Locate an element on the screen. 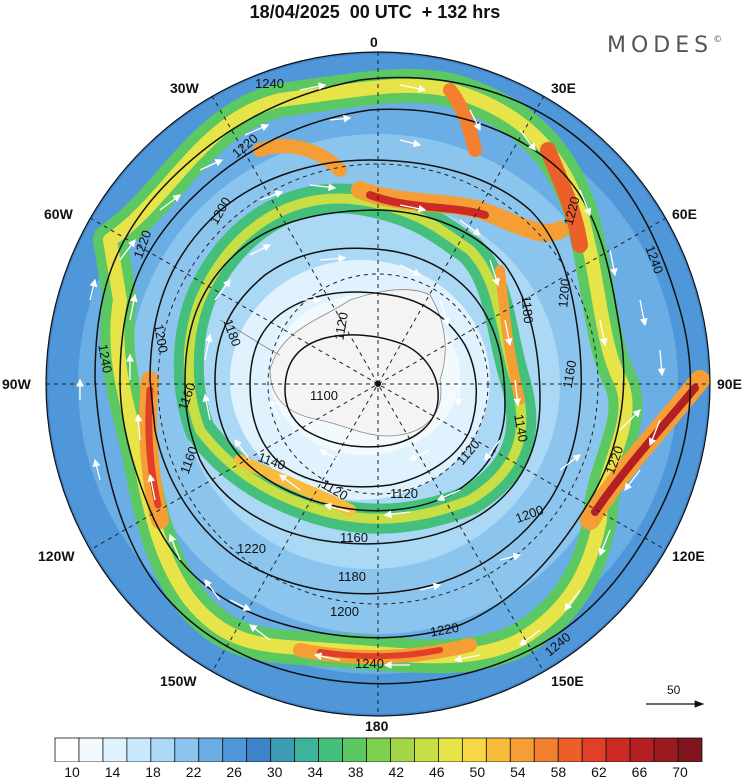  lon-label-150w: 150W is located at coordinates (178, 681).